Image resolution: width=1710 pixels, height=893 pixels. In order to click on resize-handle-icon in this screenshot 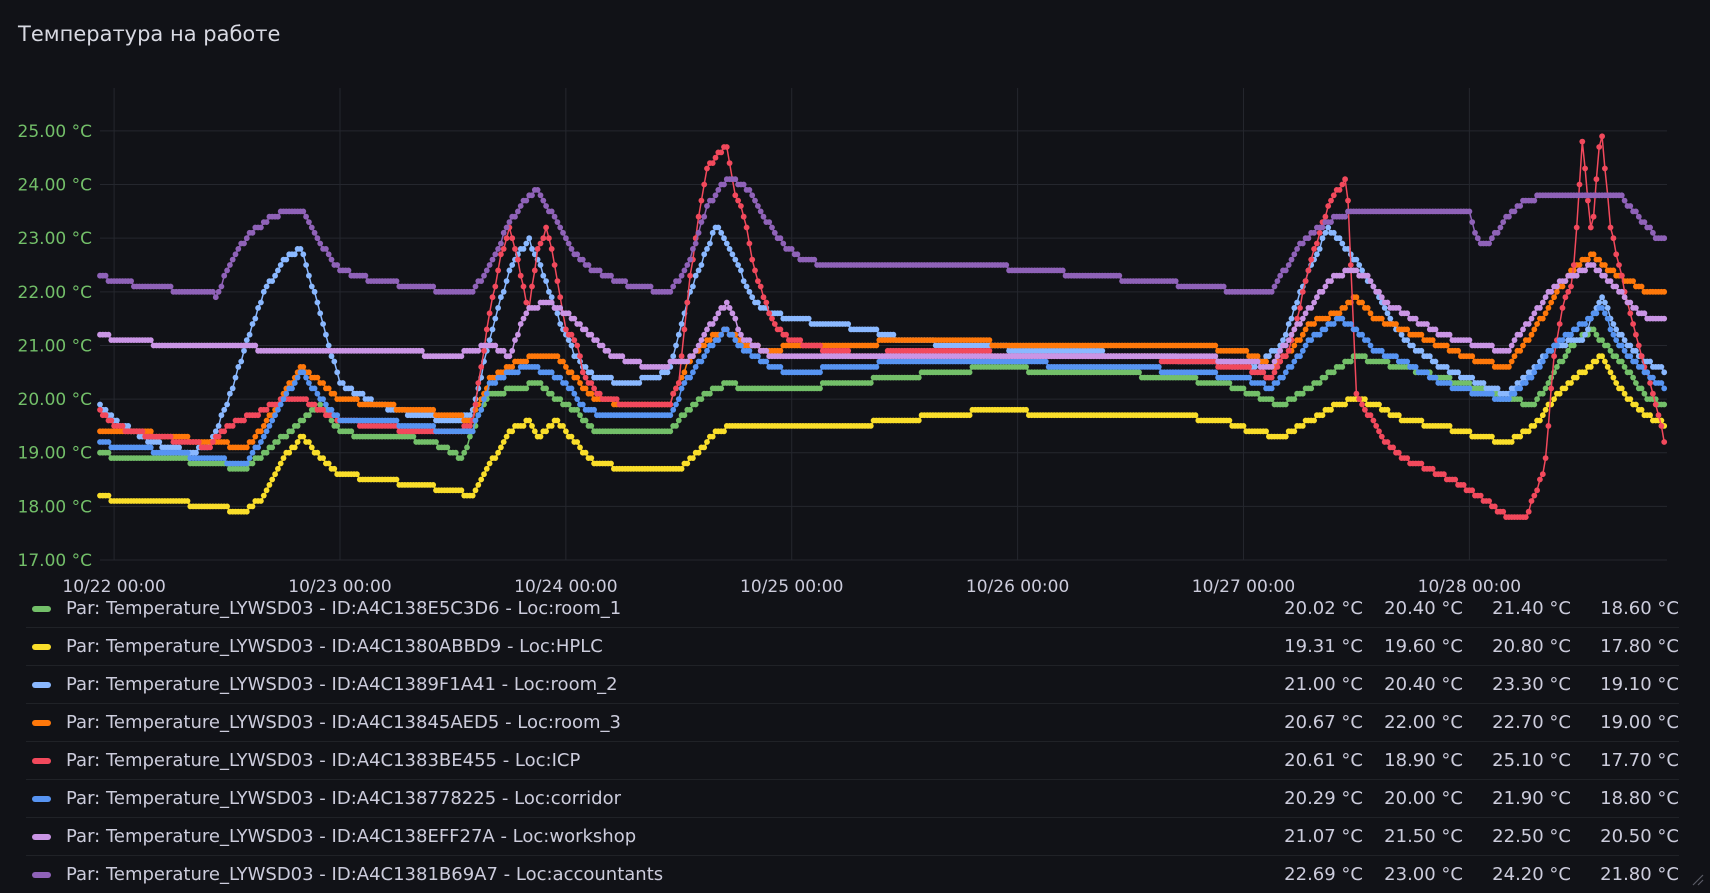, I will do `click(1697, 879)`.